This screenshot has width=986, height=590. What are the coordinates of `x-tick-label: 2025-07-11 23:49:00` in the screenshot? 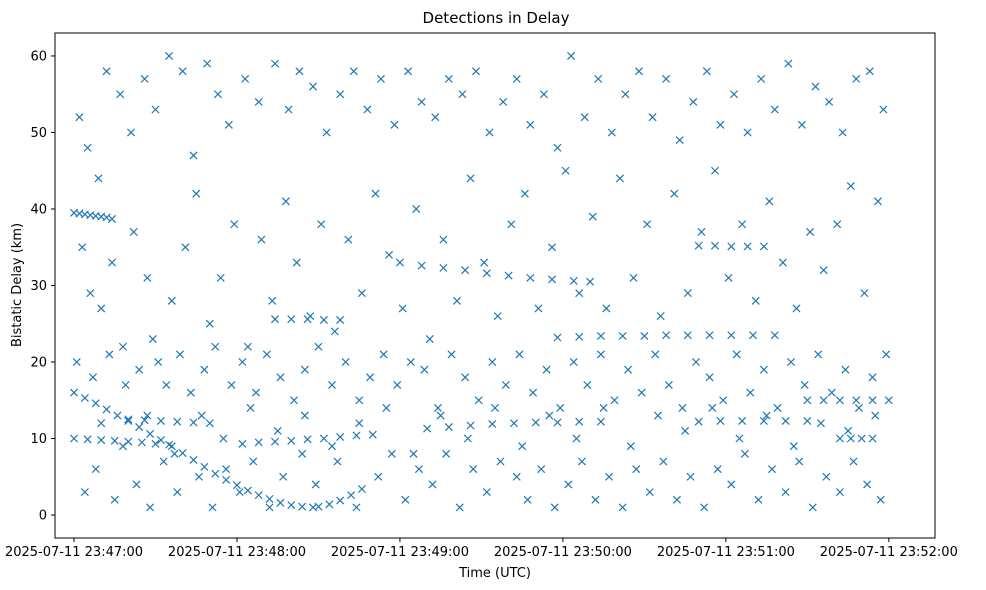 It's located at (400, 552).